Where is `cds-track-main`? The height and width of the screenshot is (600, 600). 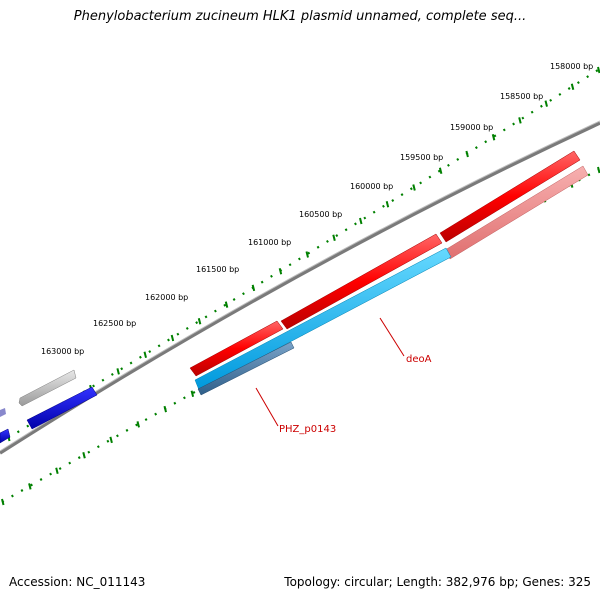
cds-track-main is located at coordinates (323, 319).